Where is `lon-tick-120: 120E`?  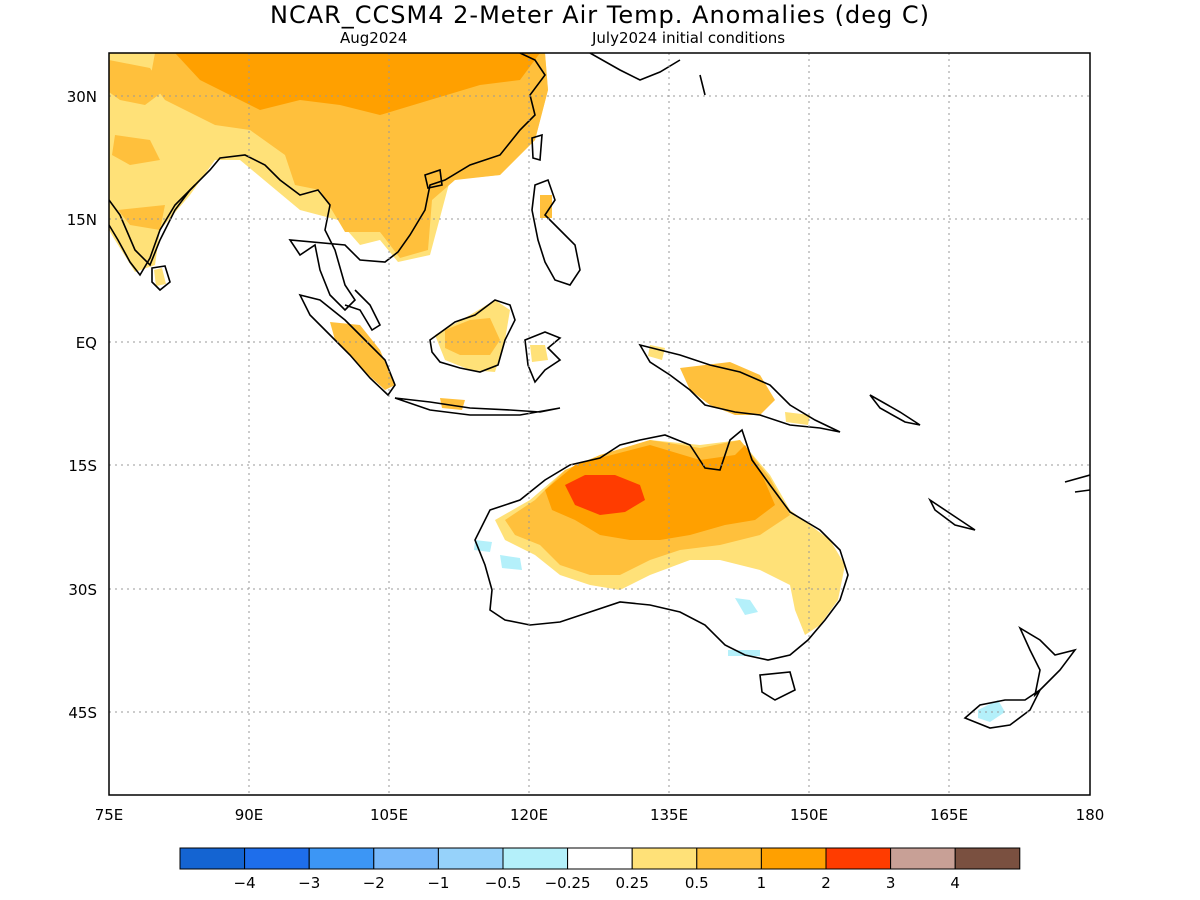 lon-tick-120: 120E is located at coordinates (529, 815).